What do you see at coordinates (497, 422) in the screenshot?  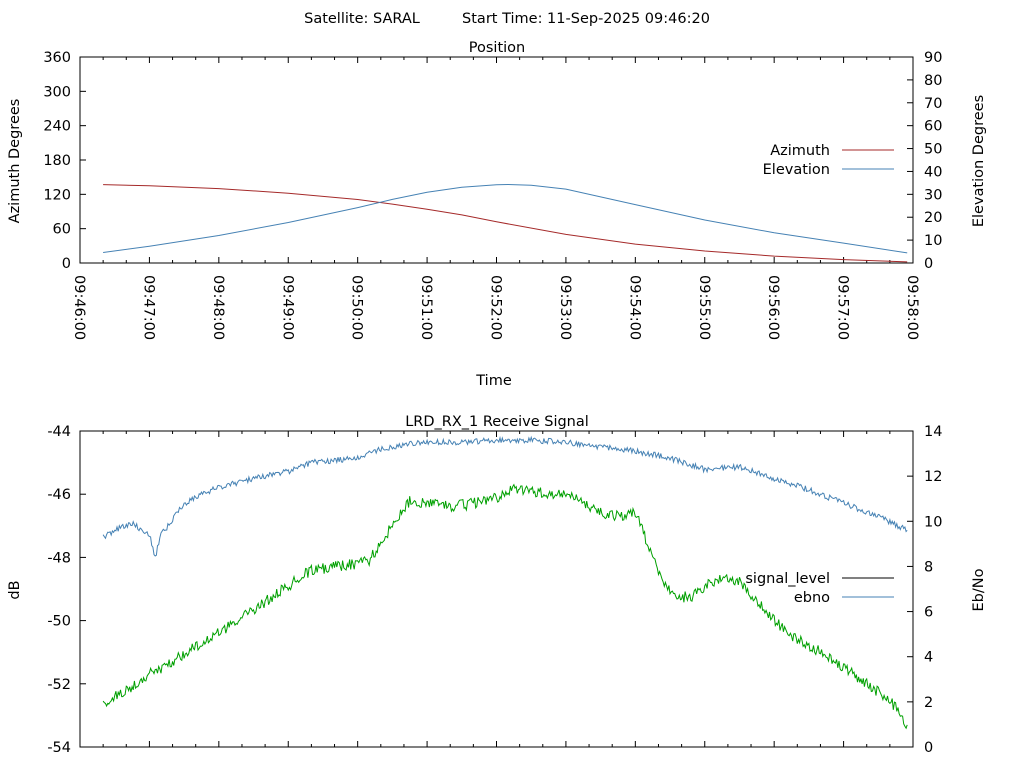 I see `signal-chart-title: LRD_RX_1 Receive Signal` at bounding box center [497, 422].